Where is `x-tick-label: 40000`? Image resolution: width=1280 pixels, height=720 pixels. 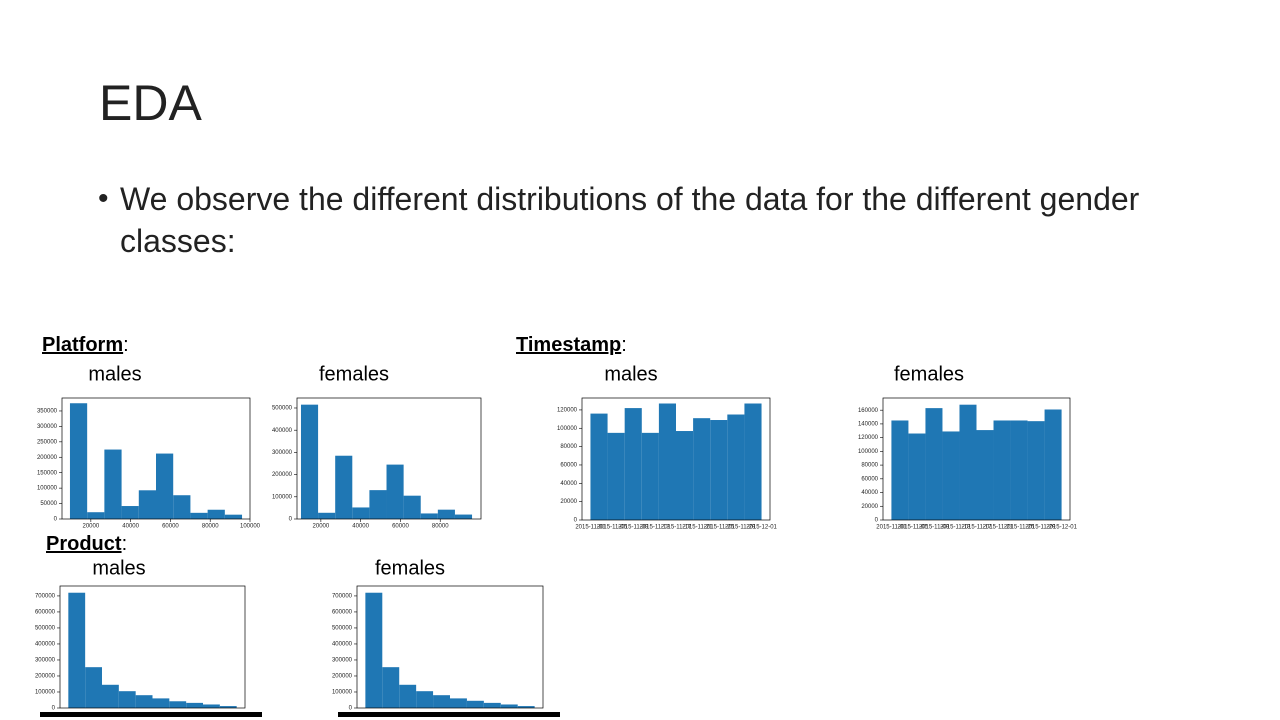 x-tick-label: 40000 is located at coordinates (130, 527).